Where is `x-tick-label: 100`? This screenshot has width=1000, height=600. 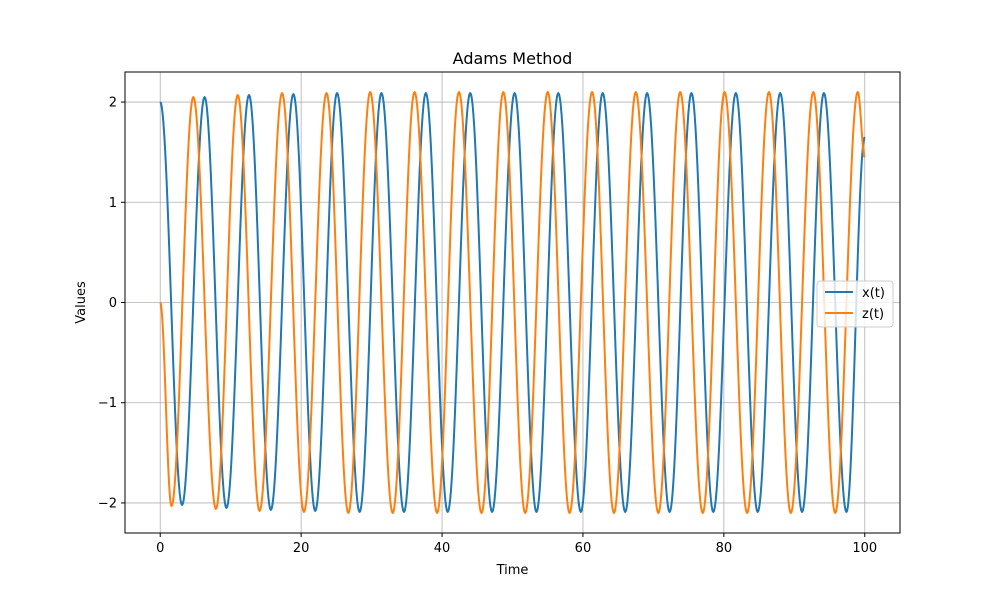
x-tick-label: 100 is located at coordinates (864, 548).